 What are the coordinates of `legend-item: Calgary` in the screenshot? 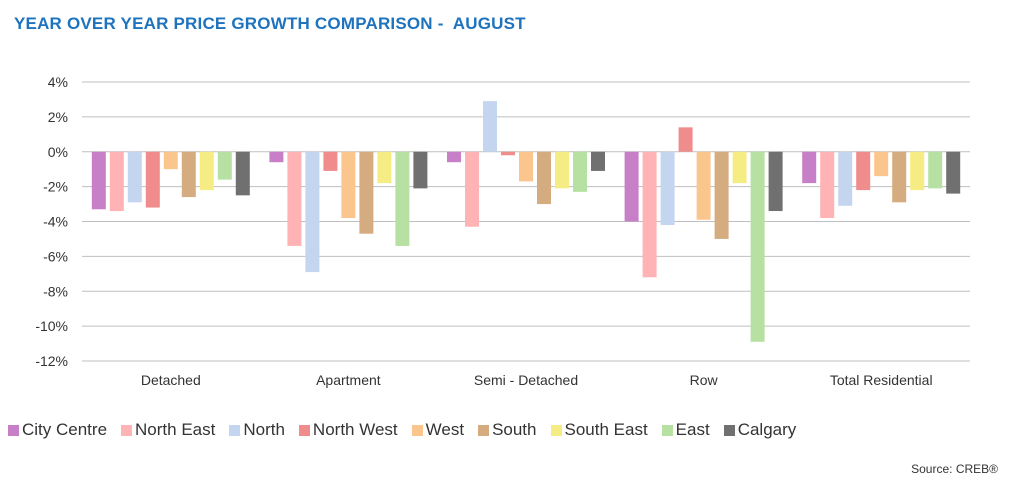 It's located at (760, 430).